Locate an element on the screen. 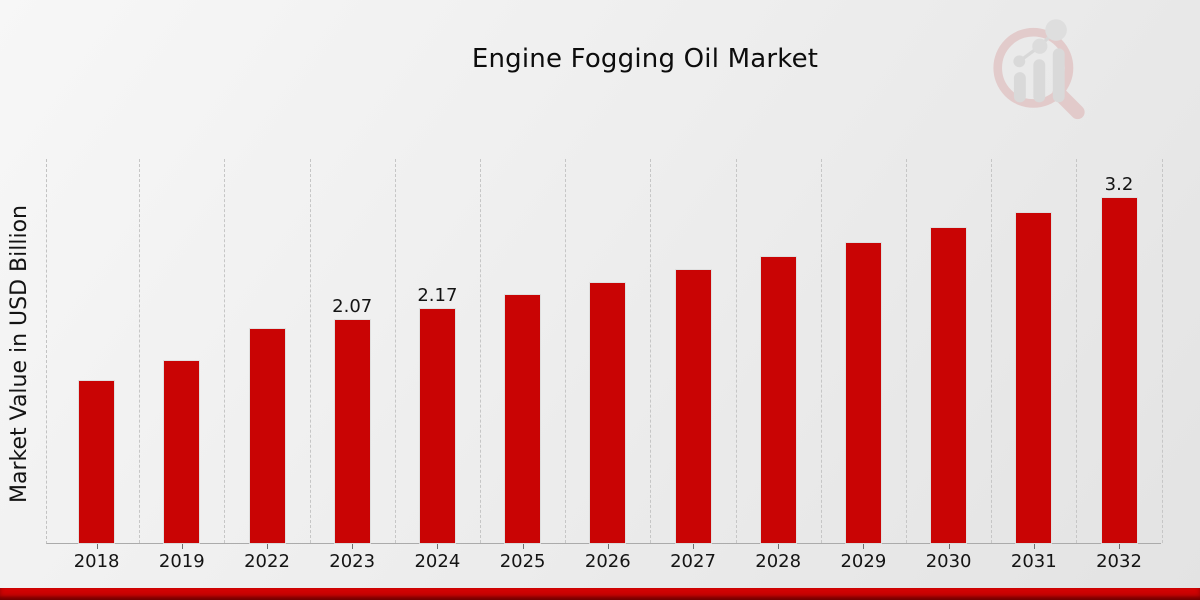 The height and width of the screenshot is (600, 1200). x-tick-label-2018: 2018 is located at coordinates (96, 561).